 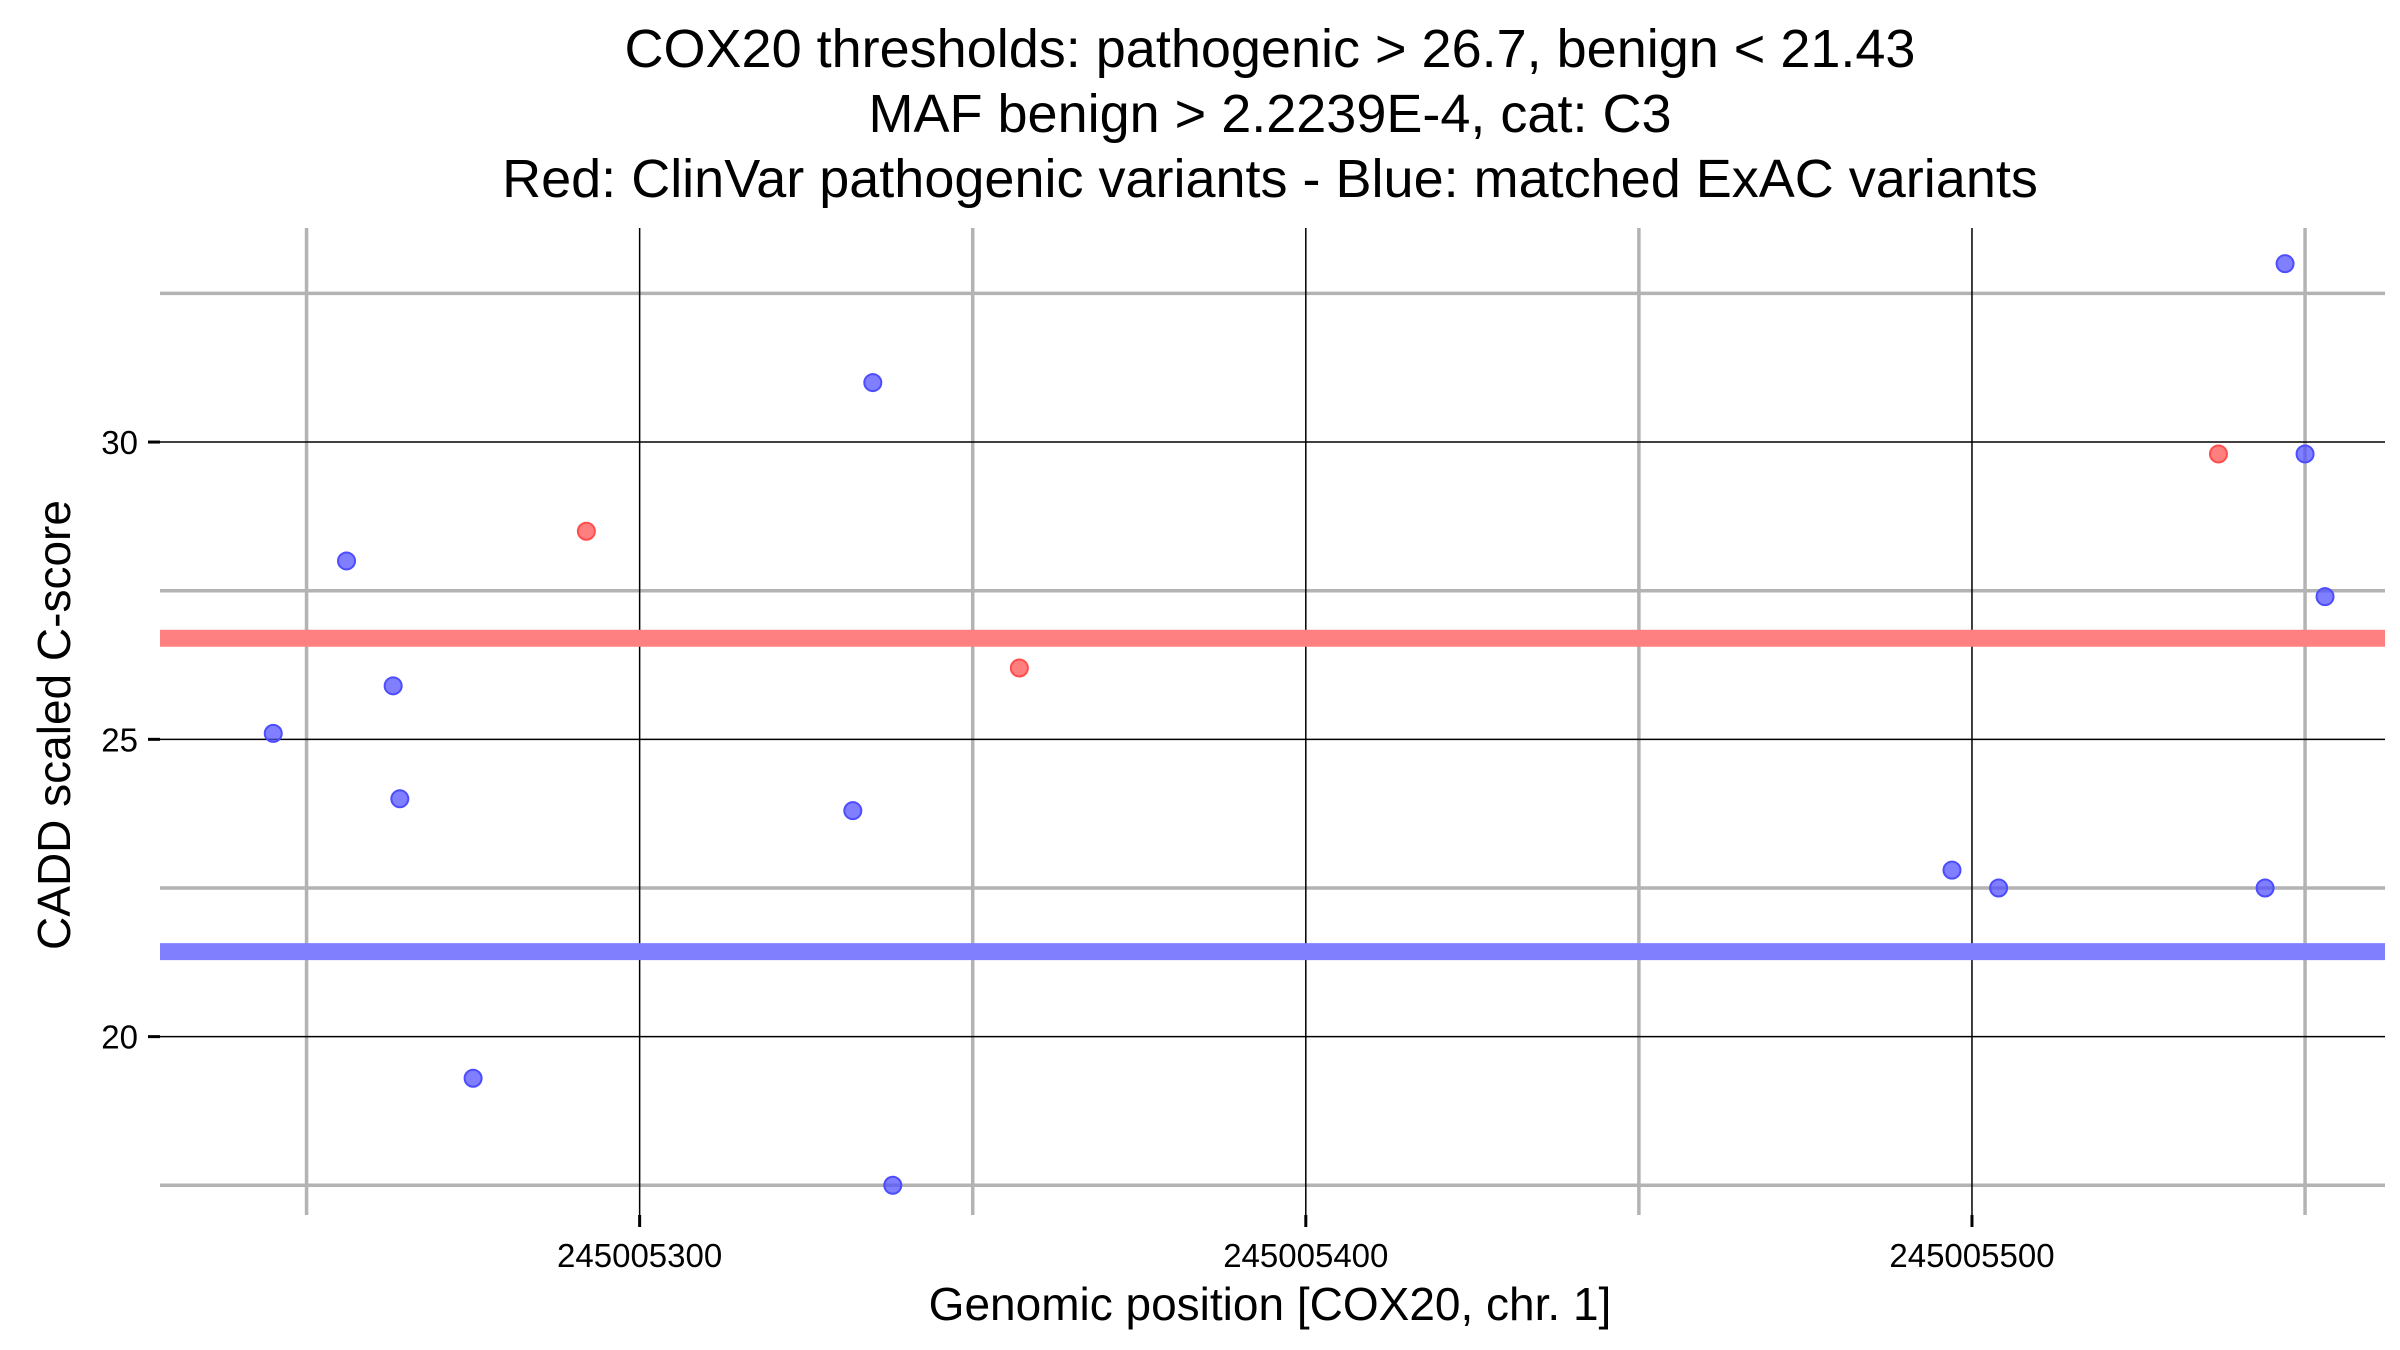 I want to click on y-tick-label: 20, so click(x=119, y=1037).